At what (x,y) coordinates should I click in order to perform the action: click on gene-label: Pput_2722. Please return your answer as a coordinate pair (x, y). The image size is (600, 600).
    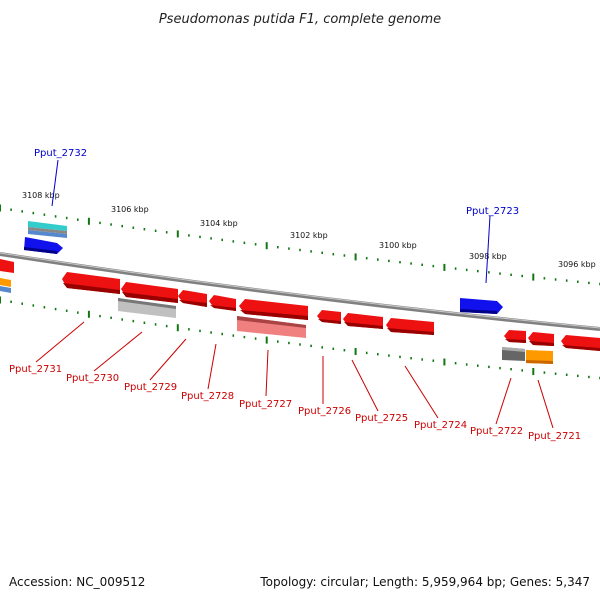
    Looking at the image, I should click on (496, 431).